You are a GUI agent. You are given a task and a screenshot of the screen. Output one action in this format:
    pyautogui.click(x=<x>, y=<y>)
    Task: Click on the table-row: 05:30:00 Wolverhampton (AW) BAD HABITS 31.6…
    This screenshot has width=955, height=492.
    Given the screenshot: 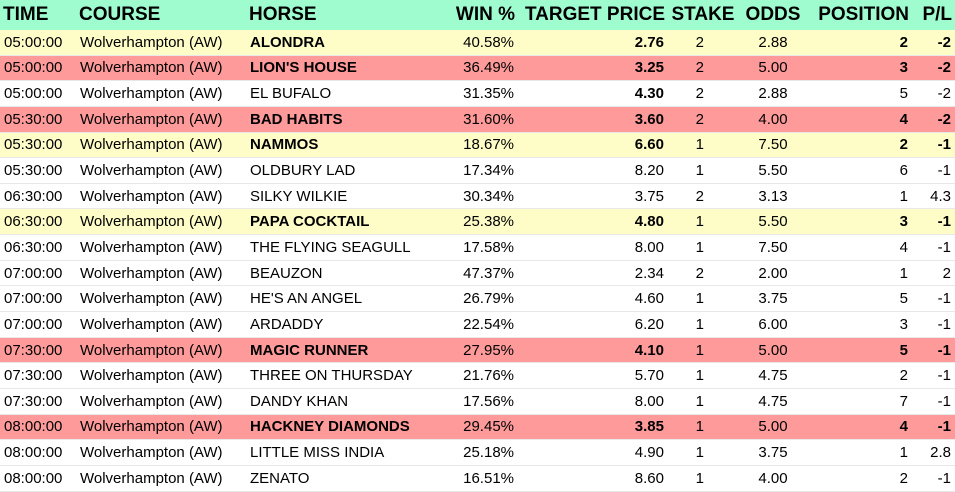 What is the action you would take?
    pyautogui.click(x=477, y=119)
    